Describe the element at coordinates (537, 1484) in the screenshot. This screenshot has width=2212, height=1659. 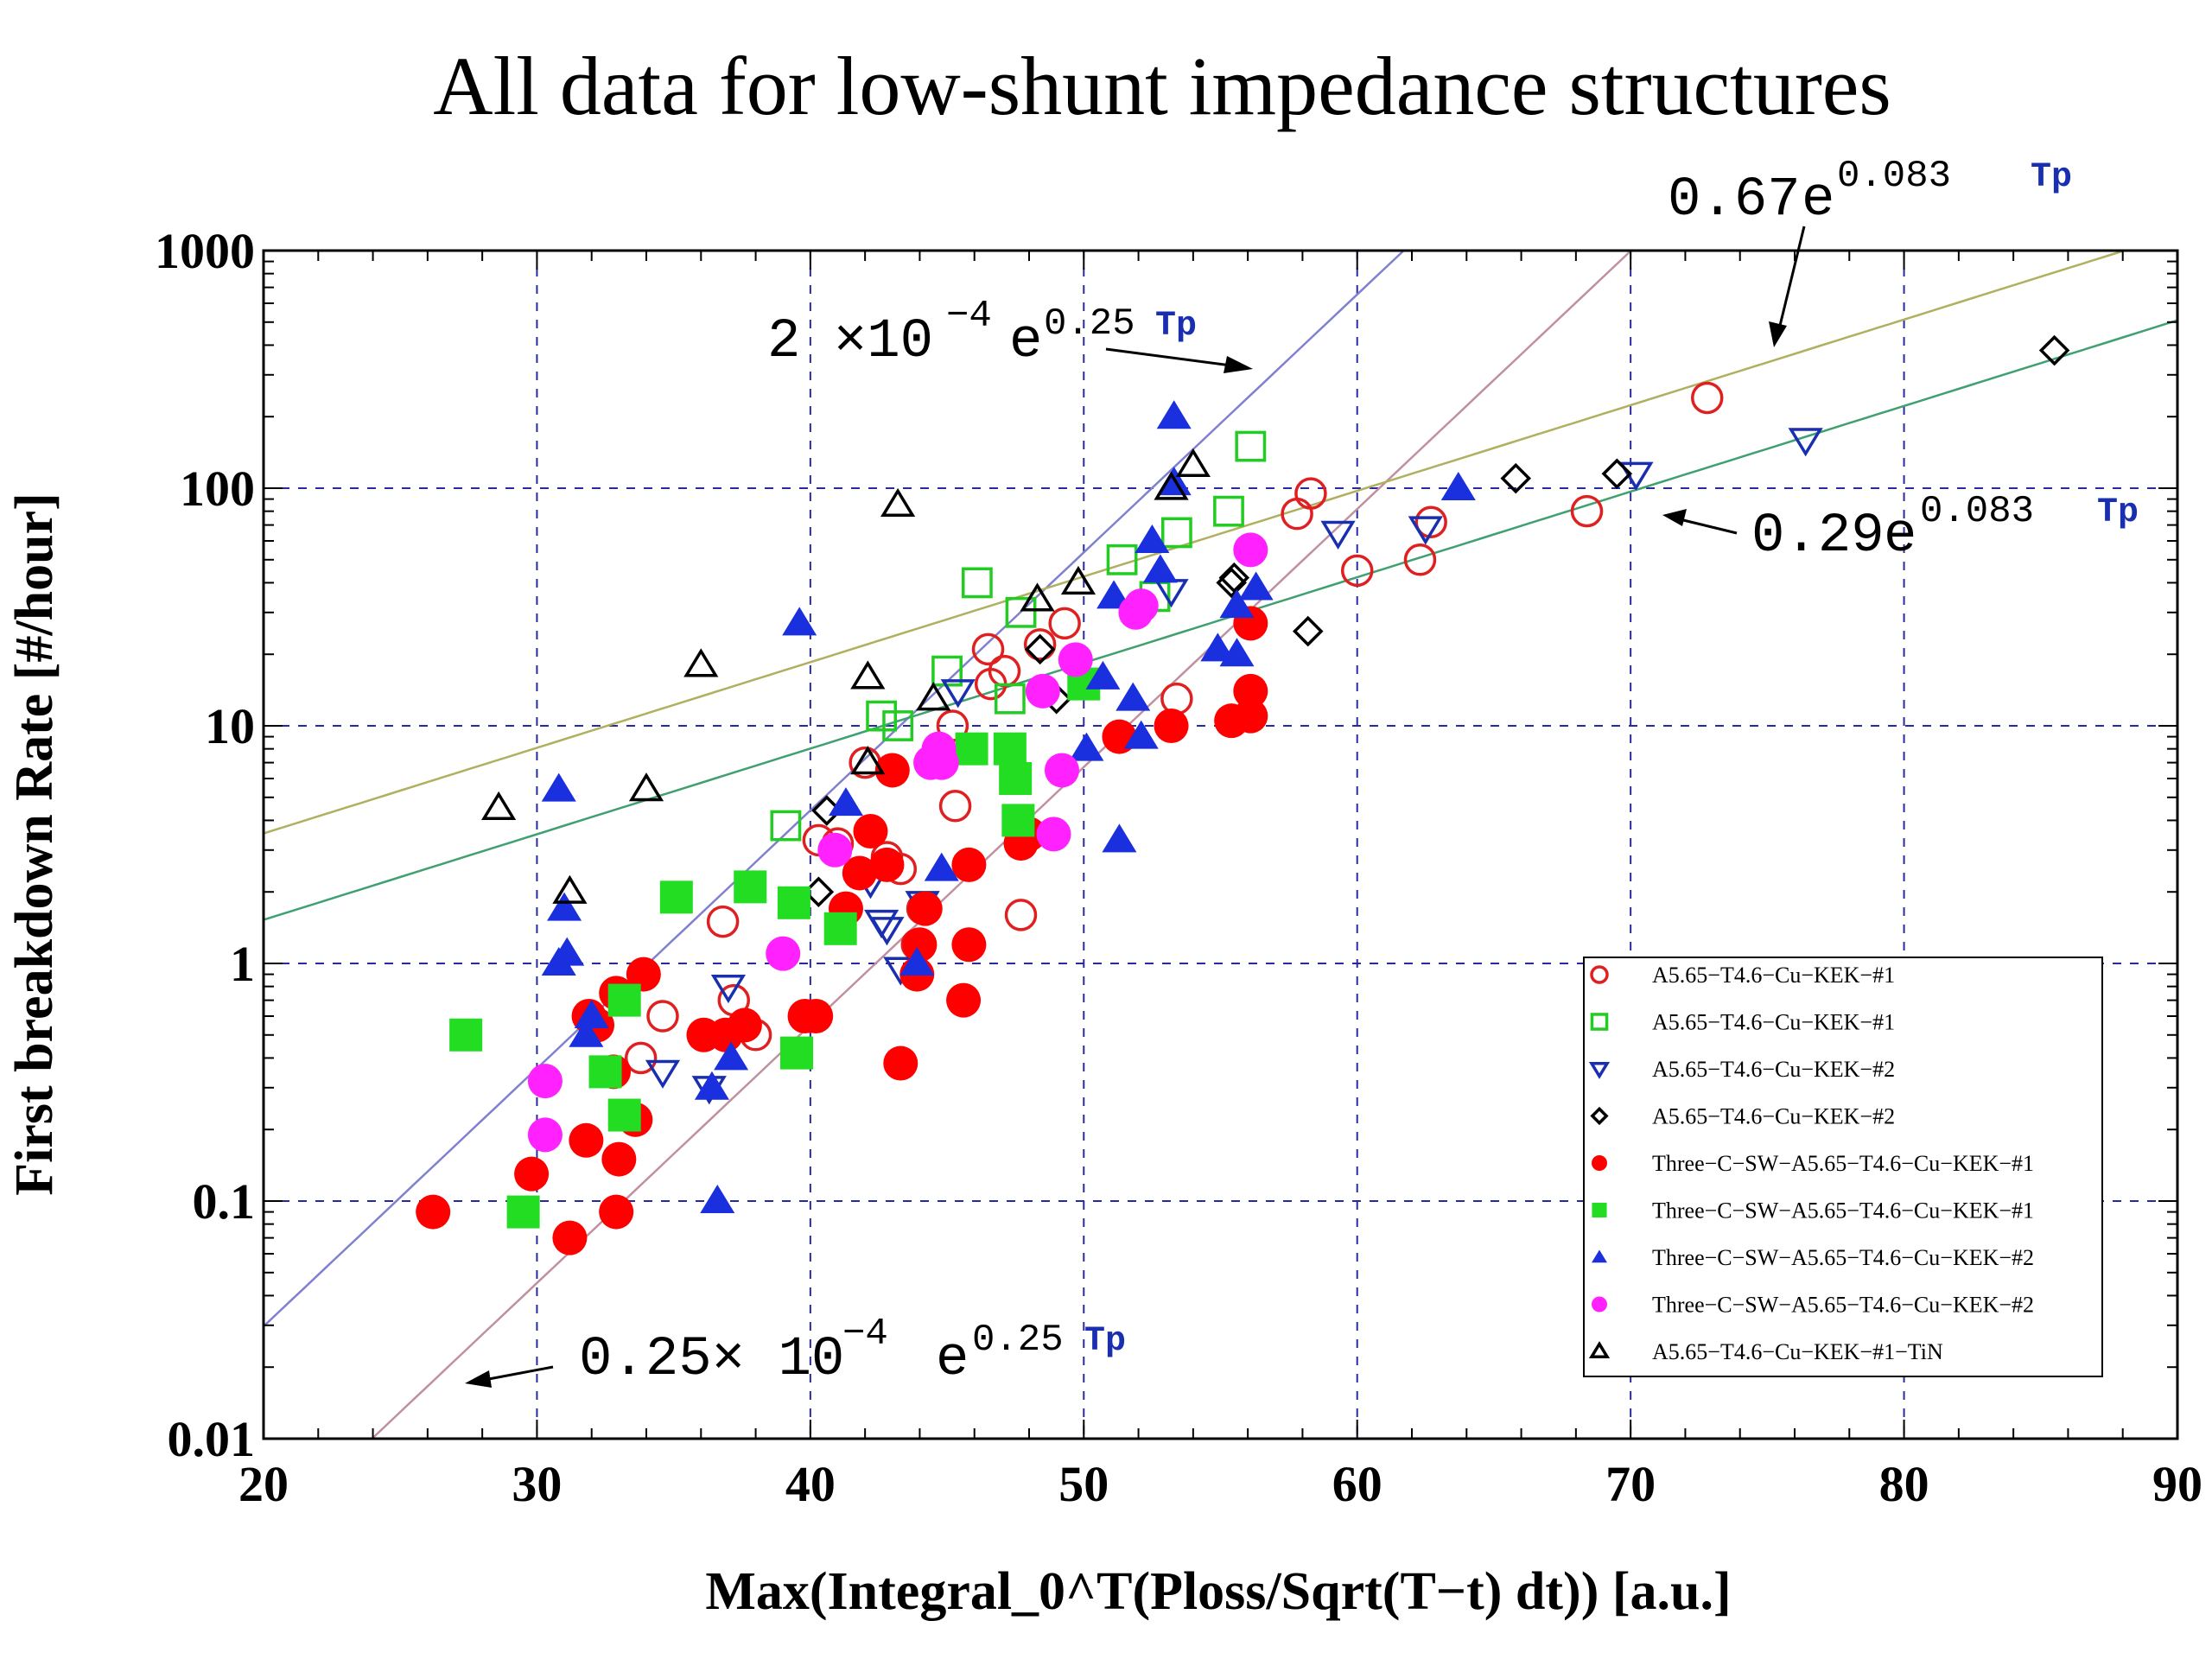
I see `x-tick-label: 30` at that location.